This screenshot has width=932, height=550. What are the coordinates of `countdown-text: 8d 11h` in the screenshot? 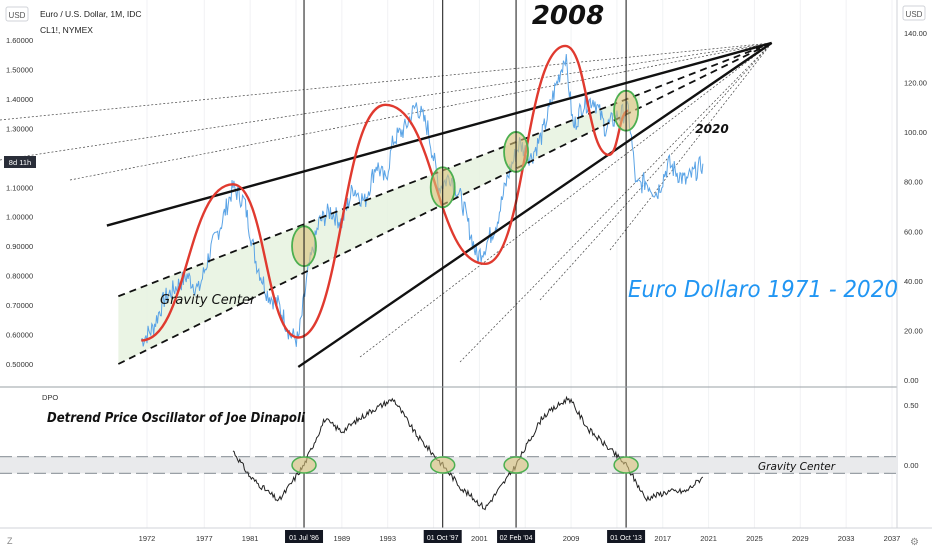 It's located at (20, 162).